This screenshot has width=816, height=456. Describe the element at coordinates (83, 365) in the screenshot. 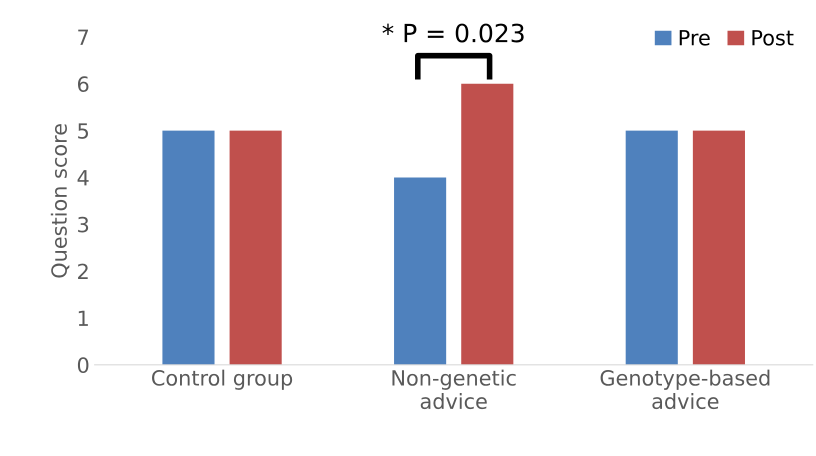

I see `y-tick-label: 0` at that location.